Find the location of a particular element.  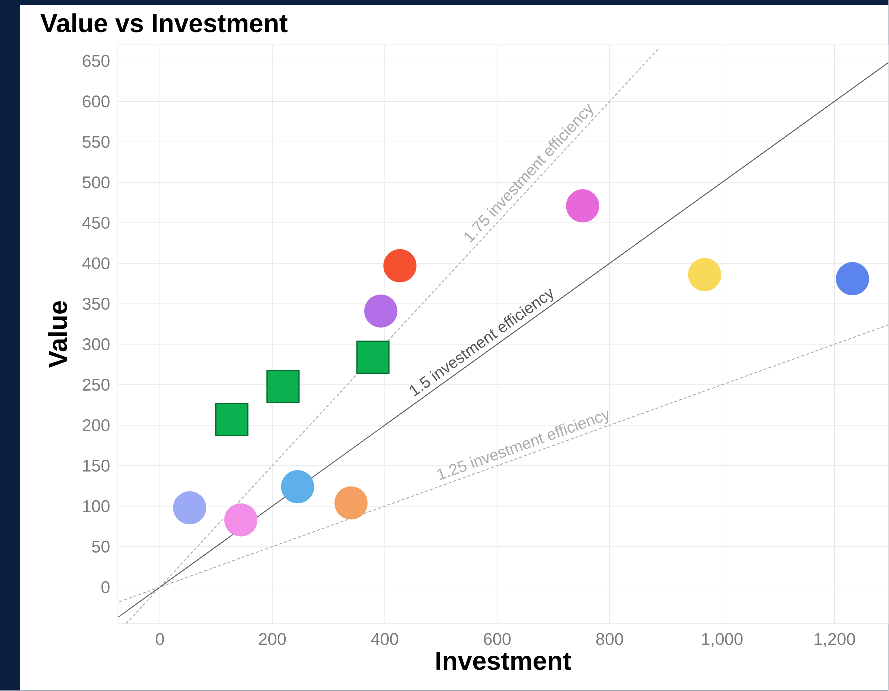

y-tick-label: 350 is located at coordinates (96, 304).